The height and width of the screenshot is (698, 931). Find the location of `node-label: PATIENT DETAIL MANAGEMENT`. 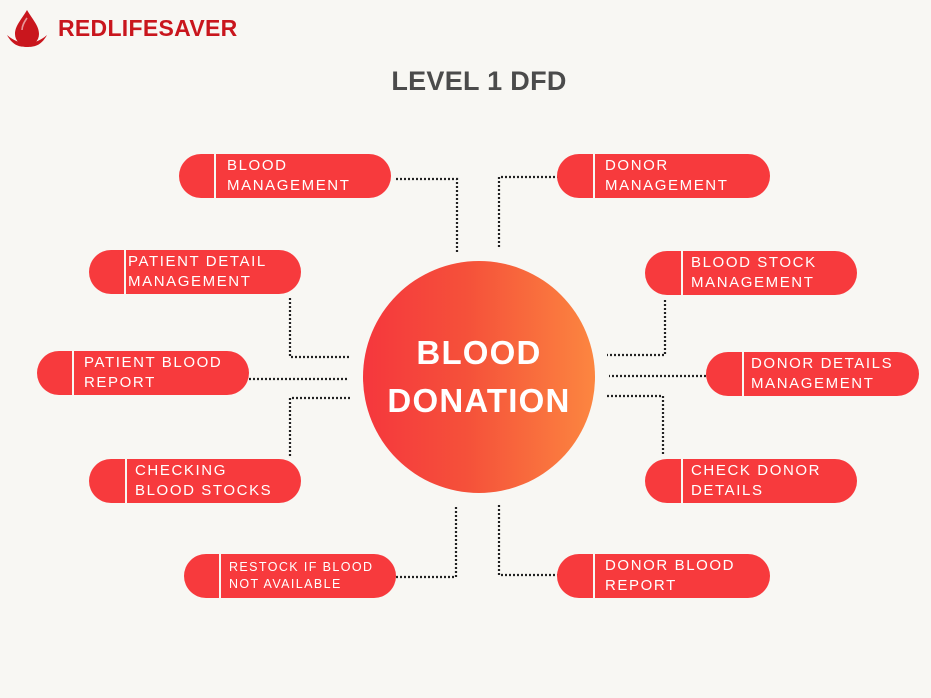

node-label: PATIENT DETAIL MANAGEMENT is located at coordinates (197, 271).